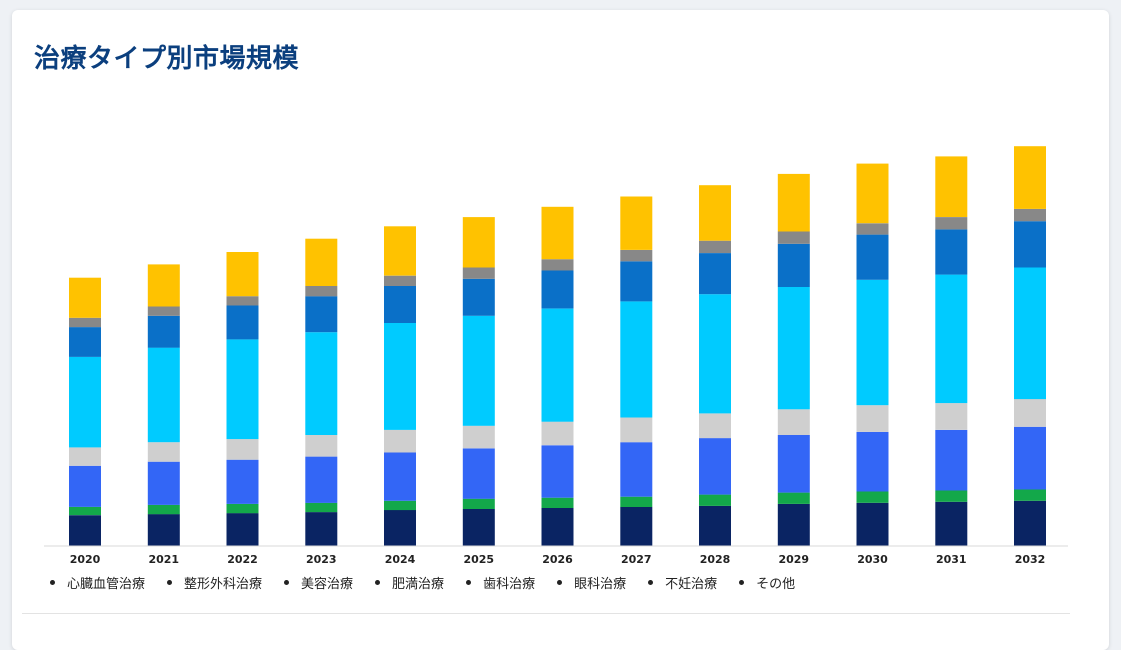 This screenshot has width=1121, height=650. Describe the element at coordinates (85, 559) in the screenshot. I see `x-tick-label: 2020` at that location.